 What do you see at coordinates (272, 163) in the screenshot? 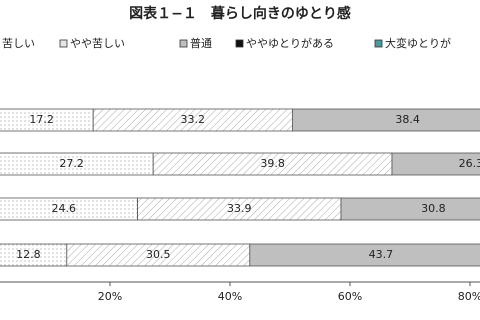
I see `data-label: 39.8` at bounding box center [272, 163].